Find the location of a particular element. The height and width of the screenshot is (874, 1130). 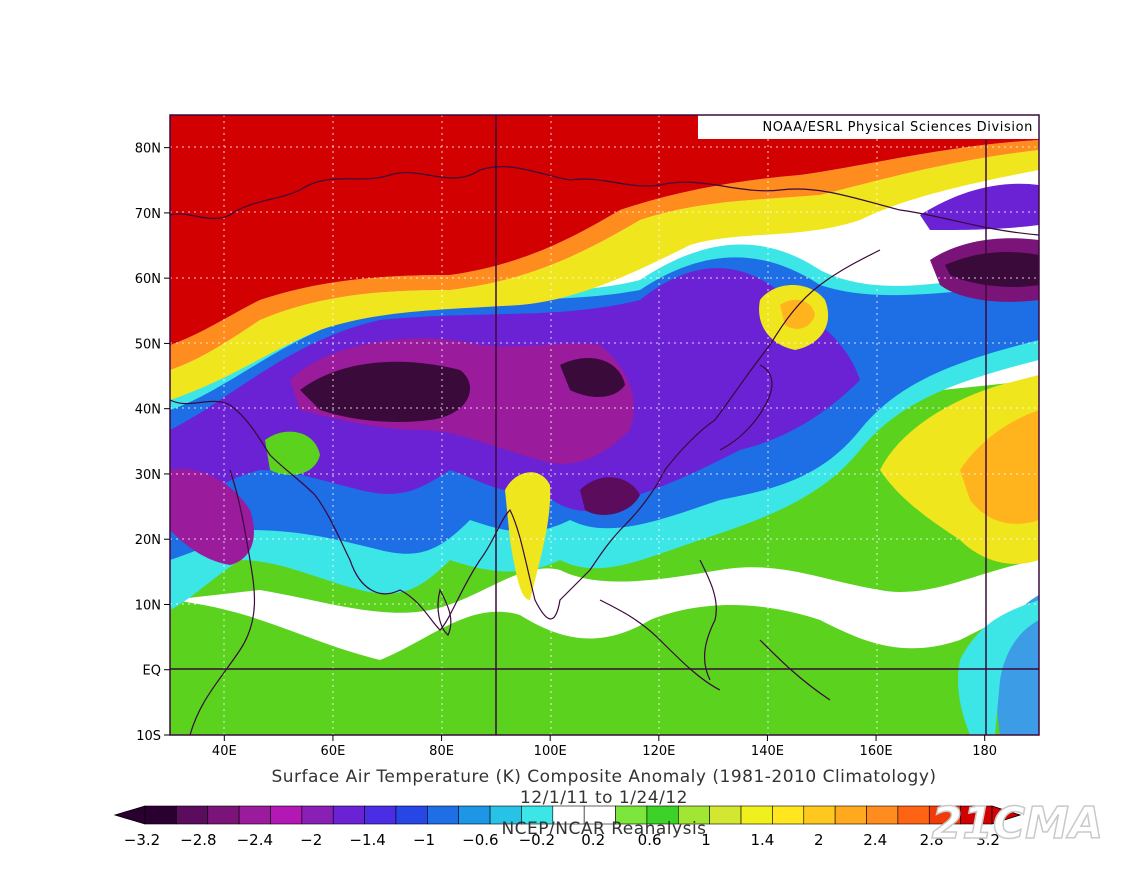

lat-tick-label: 40N is located at coordinates (148, 410).